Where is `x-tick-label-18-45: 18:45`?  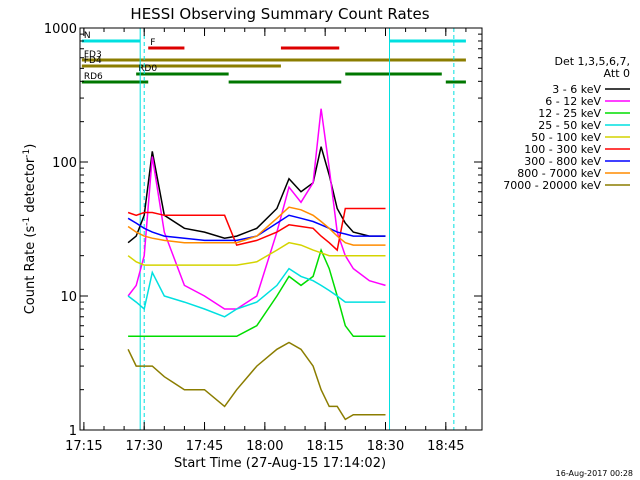 x-tick-label-18-45: 18:45 is located at coordinates (445, 446).